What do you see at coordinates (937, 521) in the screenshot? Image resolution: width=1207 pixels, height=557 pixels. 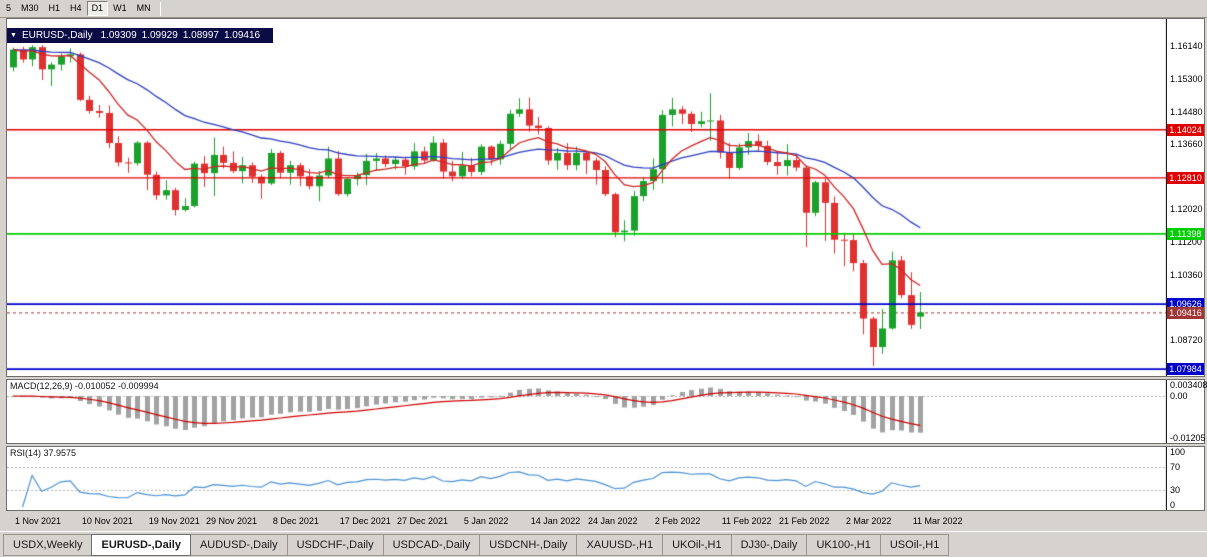 I see `time-axis-label: 11 Mar 2022` at bounding box center [937, 521].